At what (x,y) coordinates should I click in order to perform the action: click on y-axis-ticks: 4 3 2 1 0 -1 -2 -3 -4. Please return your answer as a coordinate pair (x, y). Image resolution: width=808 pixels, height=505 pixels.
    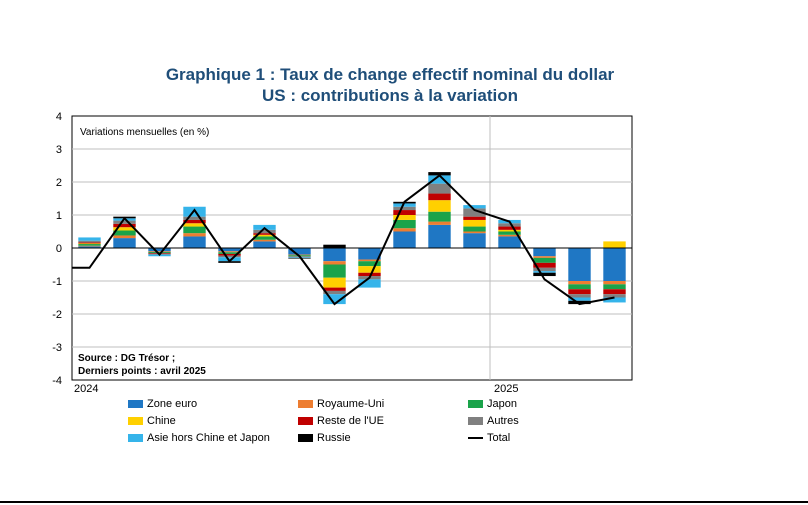
    Looking at the image, I should click on (57, 249).